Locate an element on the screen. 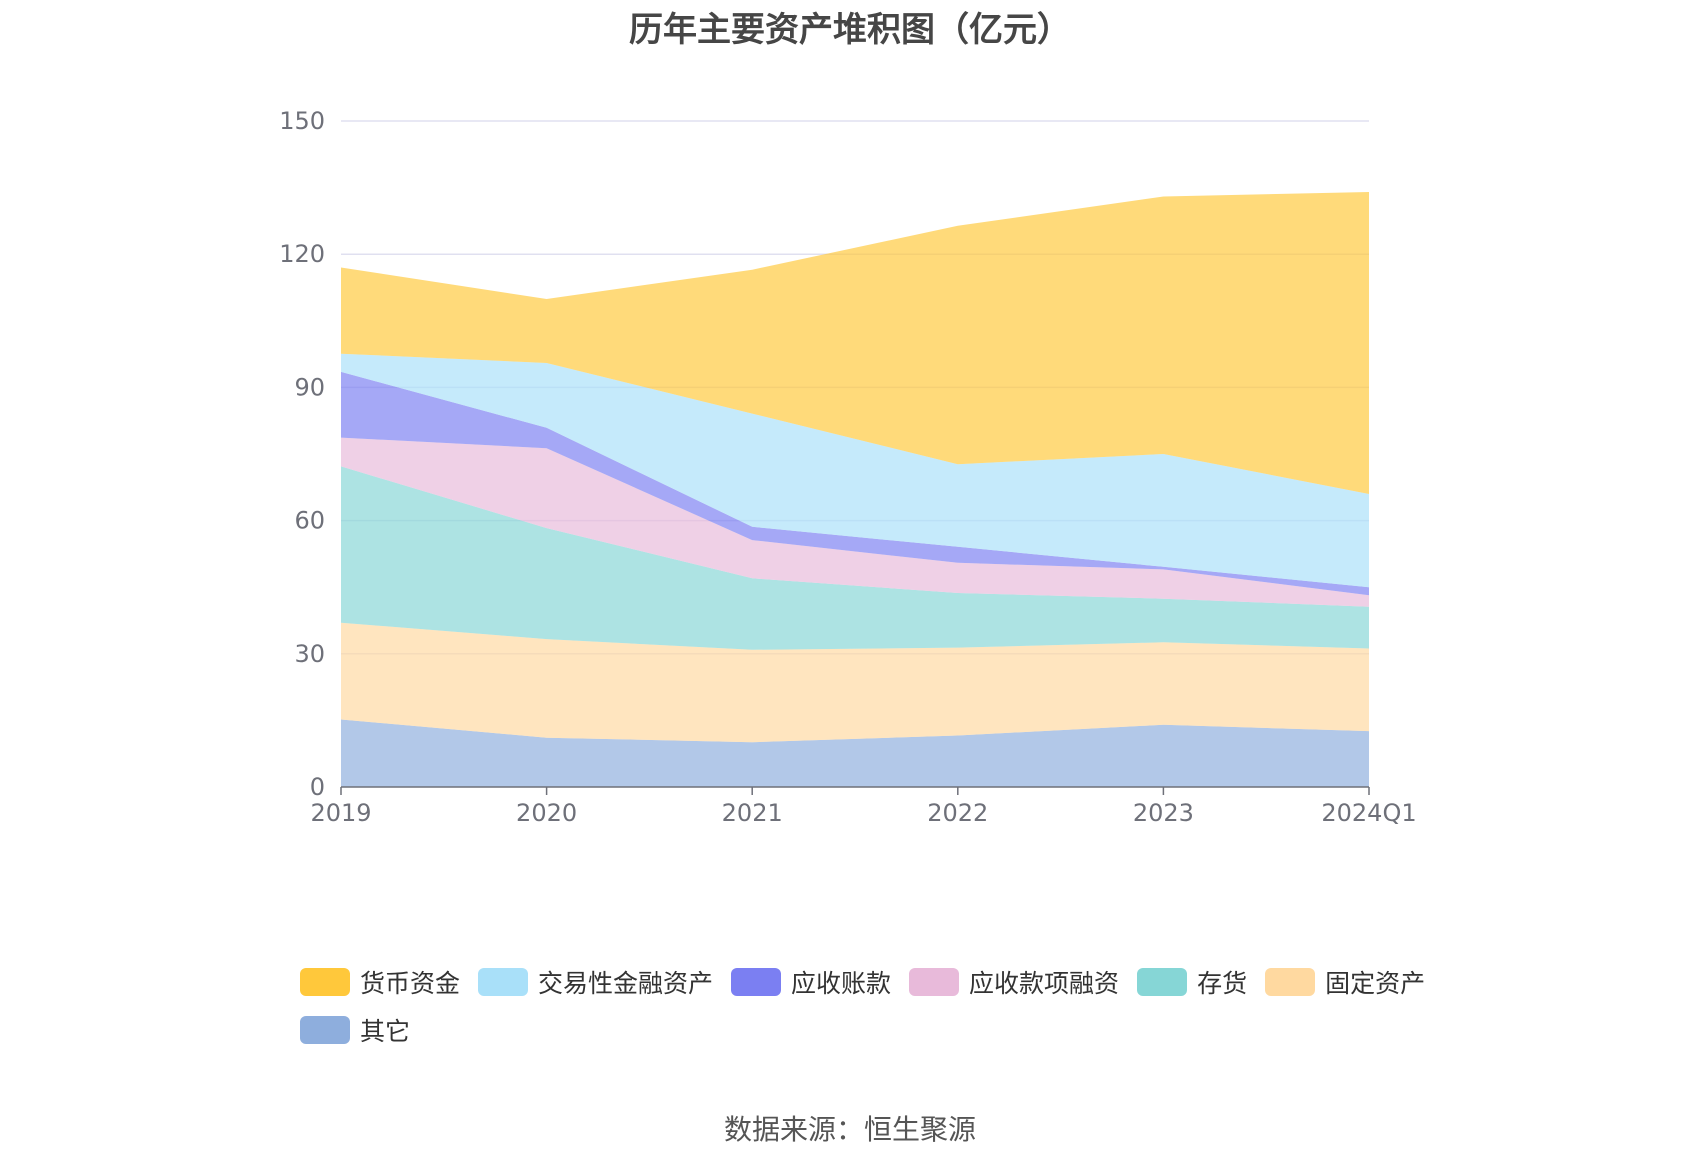 This screenshot has height=1150, width=1700. x-tick-label: 2019 is located at coordinates (340, 813).